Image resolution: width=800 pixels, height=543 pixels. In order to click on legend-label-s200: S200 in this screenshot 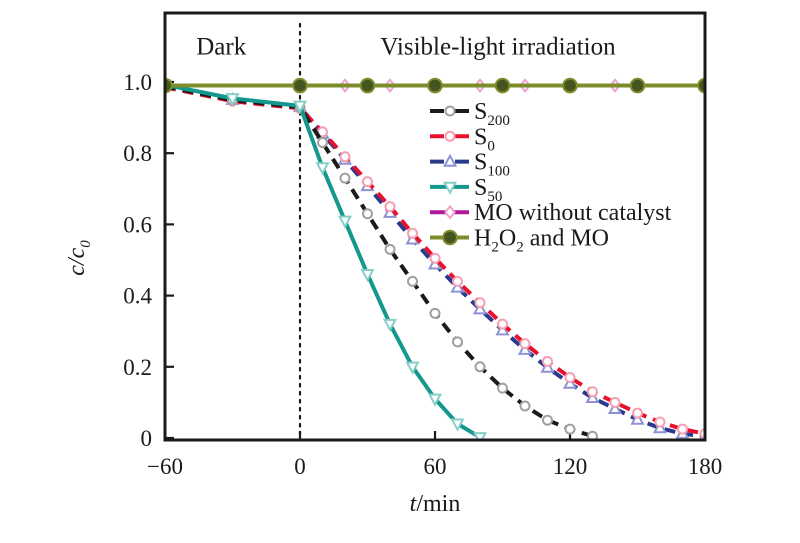, I will do `click(492, 114)`.